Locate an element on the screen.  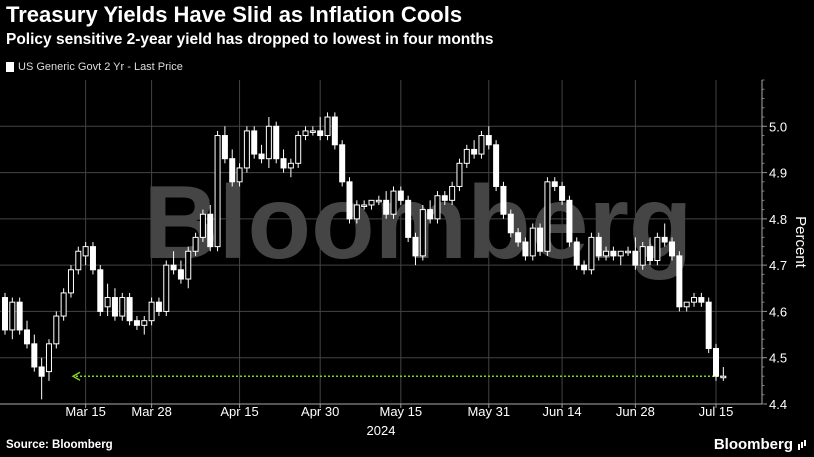
x-tick-label: Mar 15 is located at coordinates (85, 411).